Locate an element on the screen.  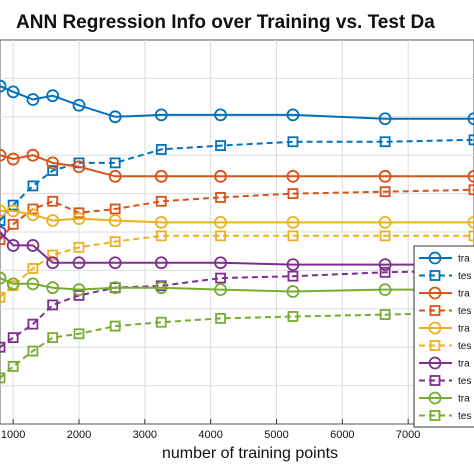
legend-label-7: tes is located at coordinates (464, 381).